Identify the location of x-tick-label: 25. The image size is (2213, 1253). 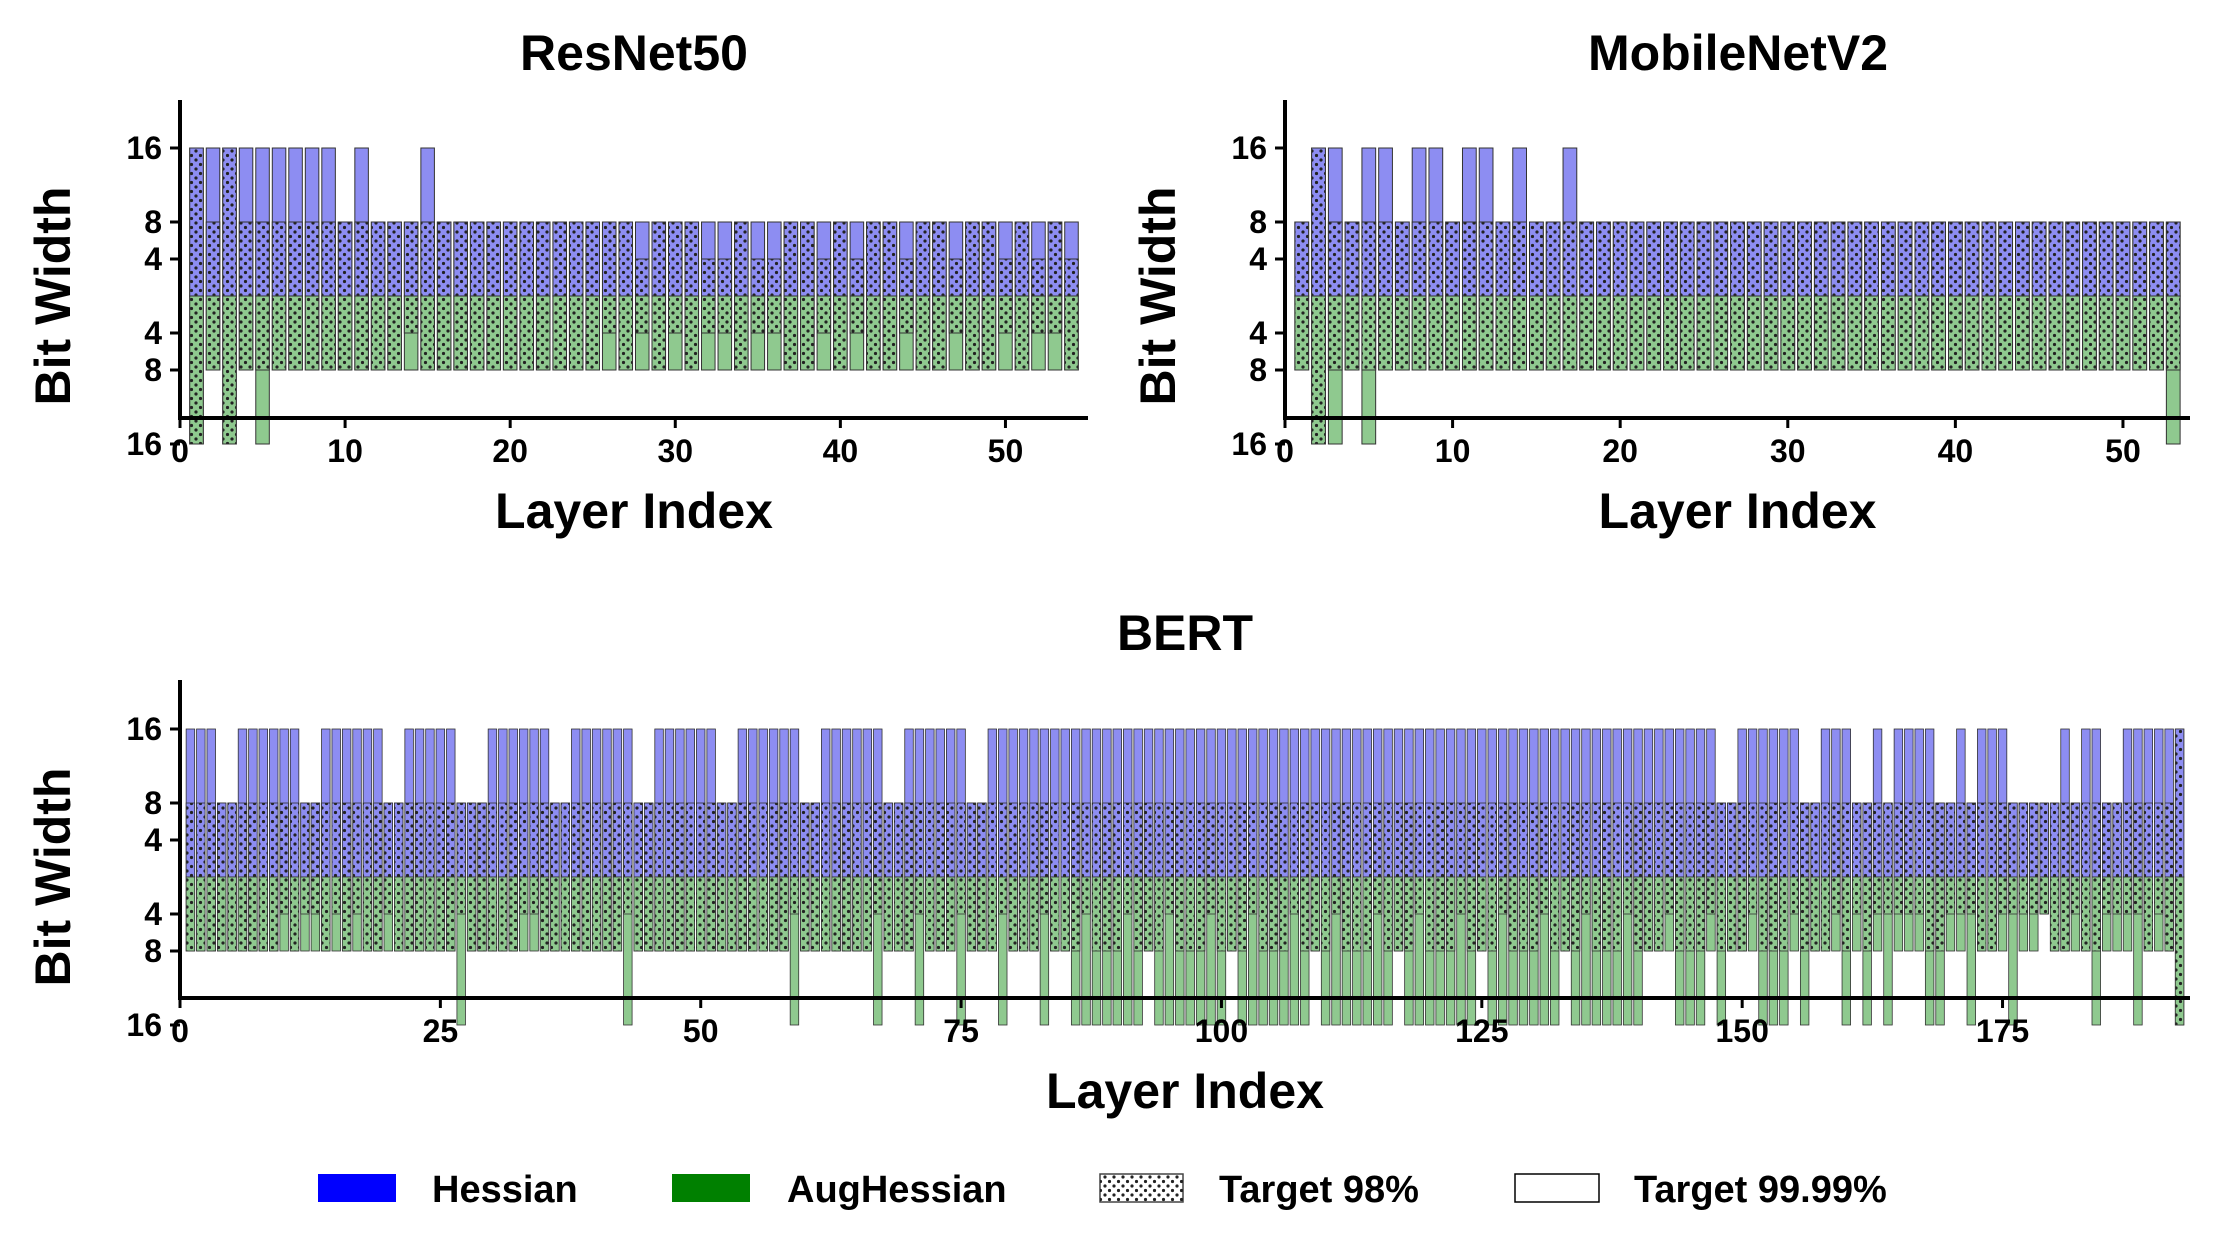
(441, 1031).